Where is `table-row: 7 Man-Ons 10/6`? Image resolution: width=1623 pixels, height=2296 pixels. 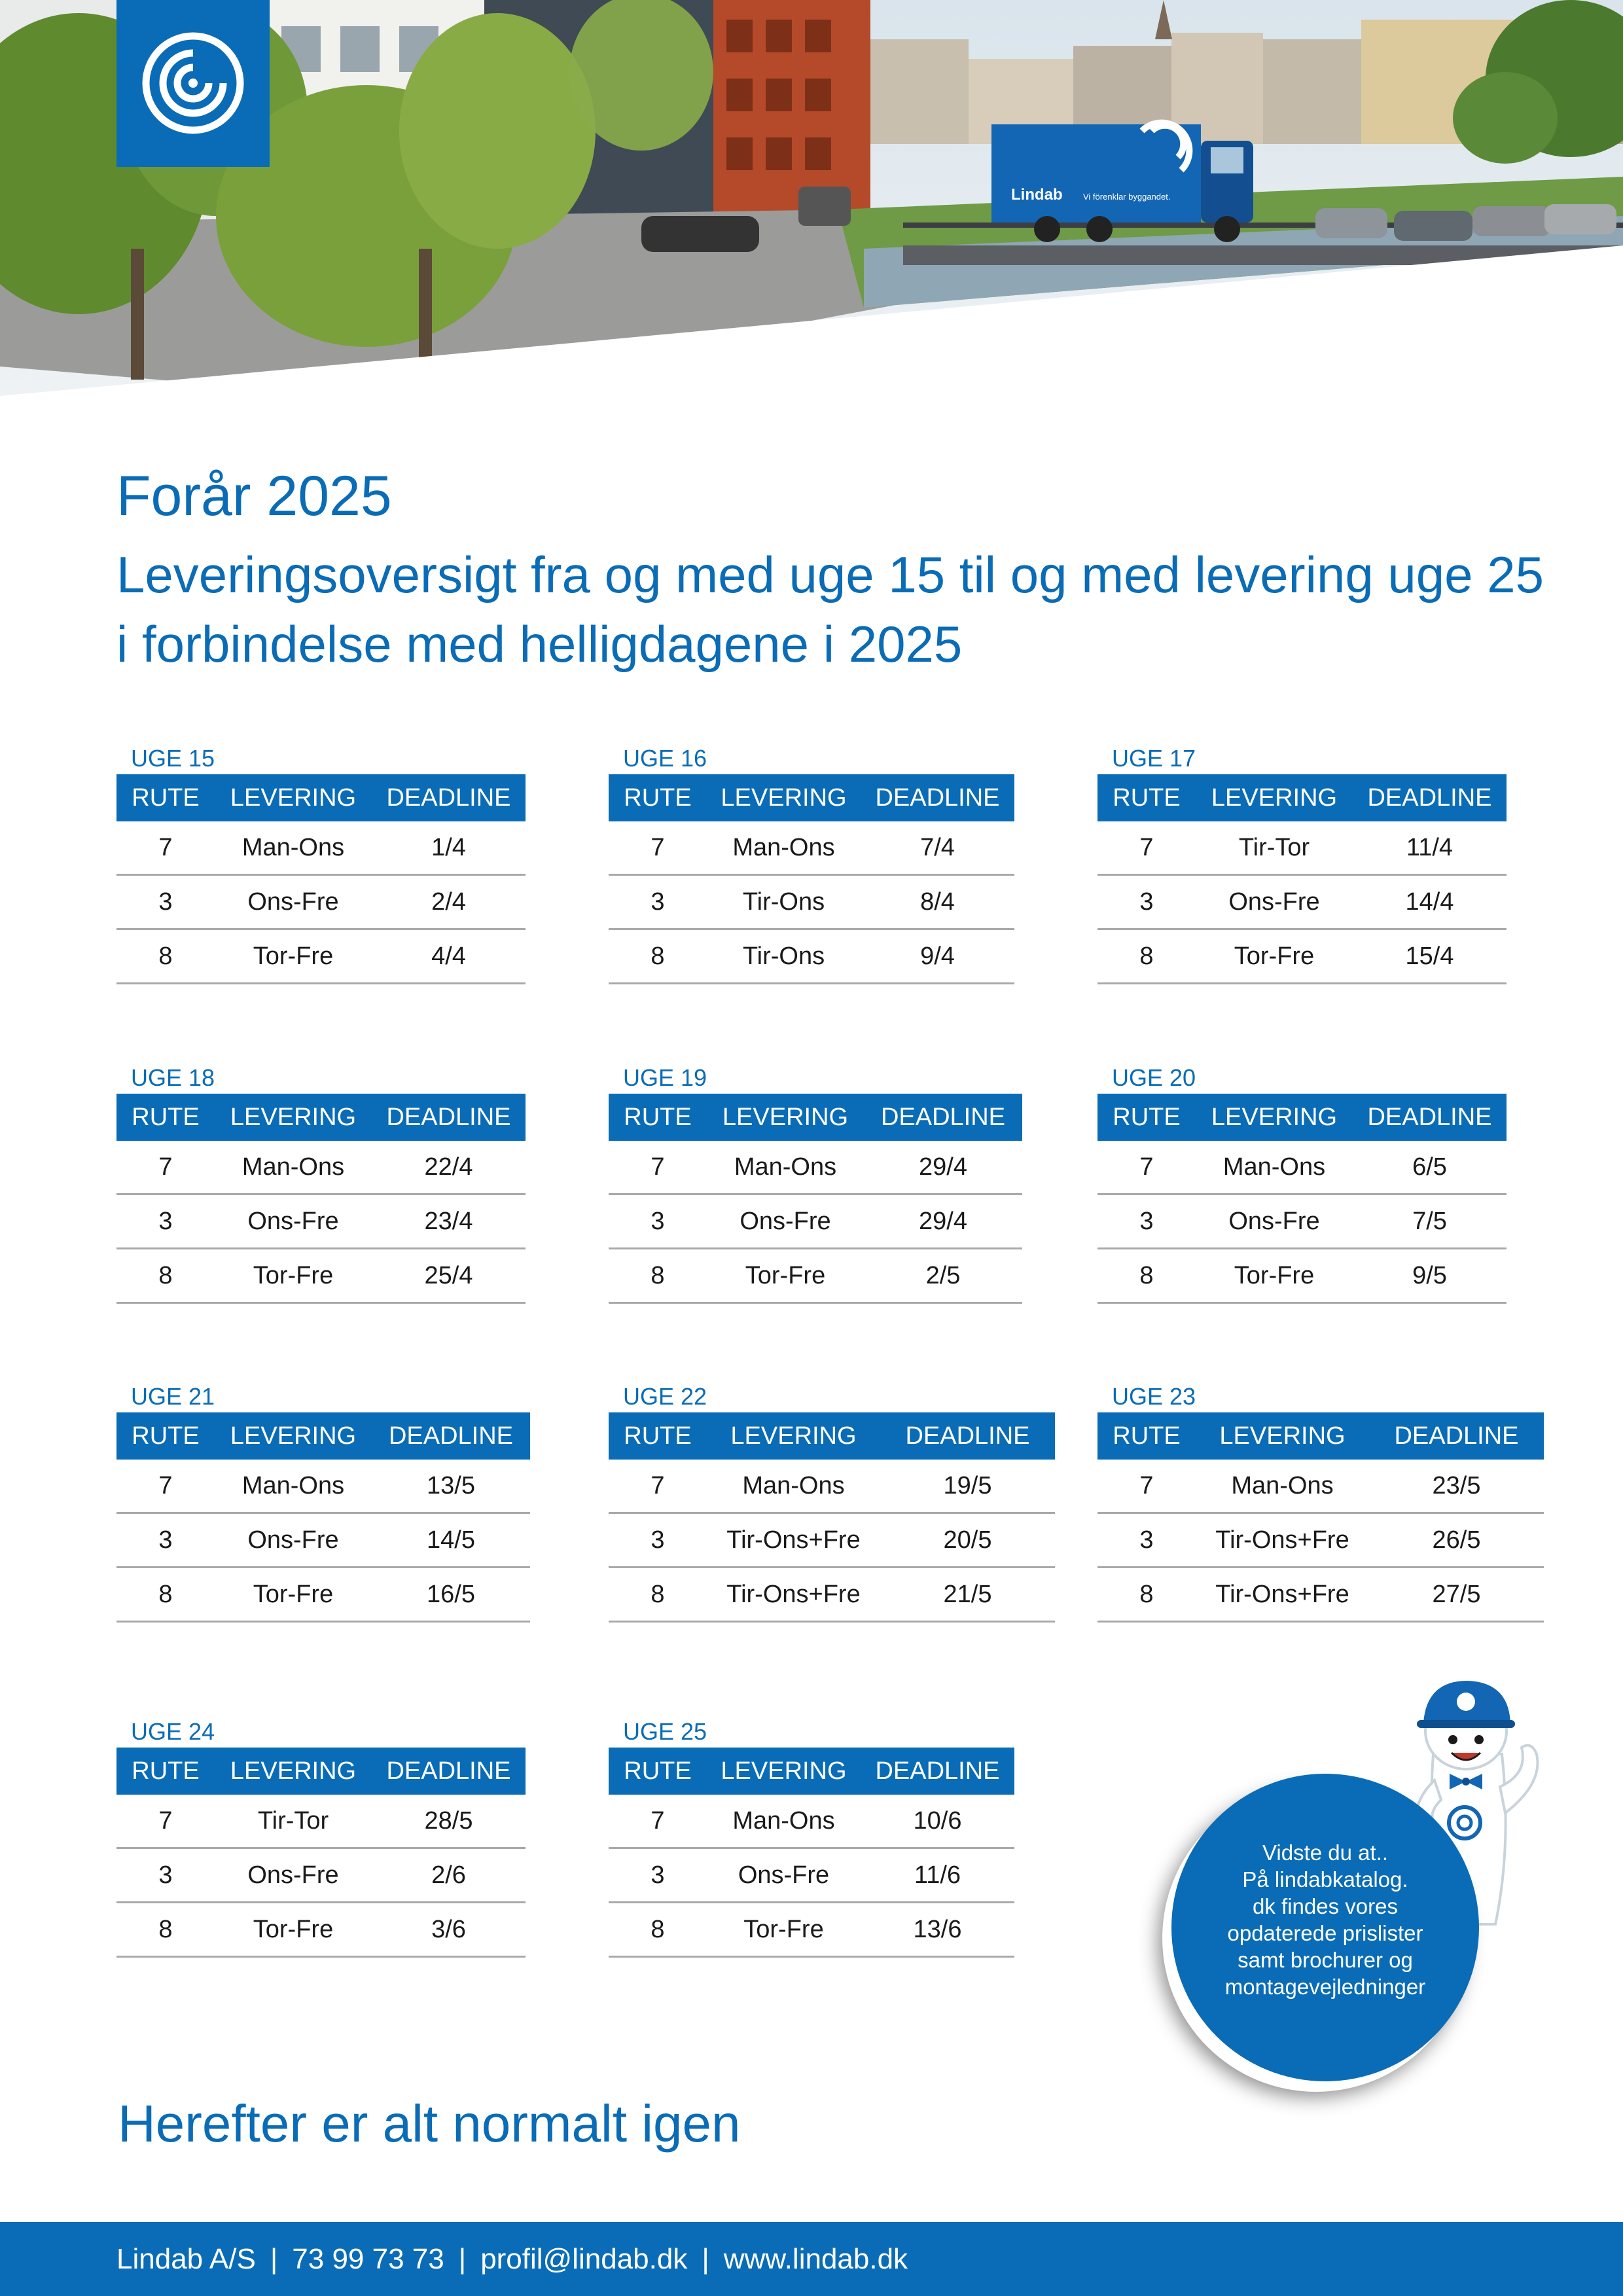 table-row: 7 Man-Ons 10/6 is located at coordinates (811, 1822).